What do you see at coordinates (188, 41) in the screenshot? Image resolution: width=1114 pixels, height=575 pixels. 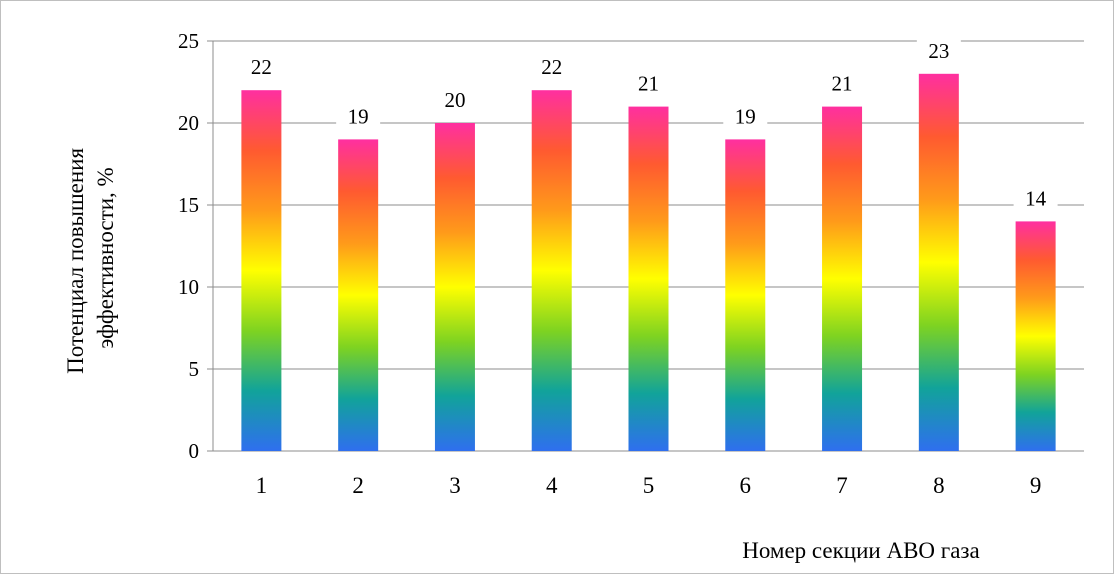 I see `y-tick-label-25: 25` at bounding box center [188, 41].